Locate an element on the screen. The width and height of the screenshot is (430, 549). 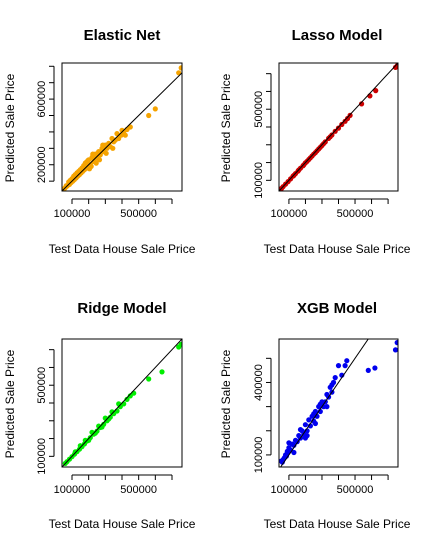
y-tick-label: 400000 is located at coordinates (259, 382).